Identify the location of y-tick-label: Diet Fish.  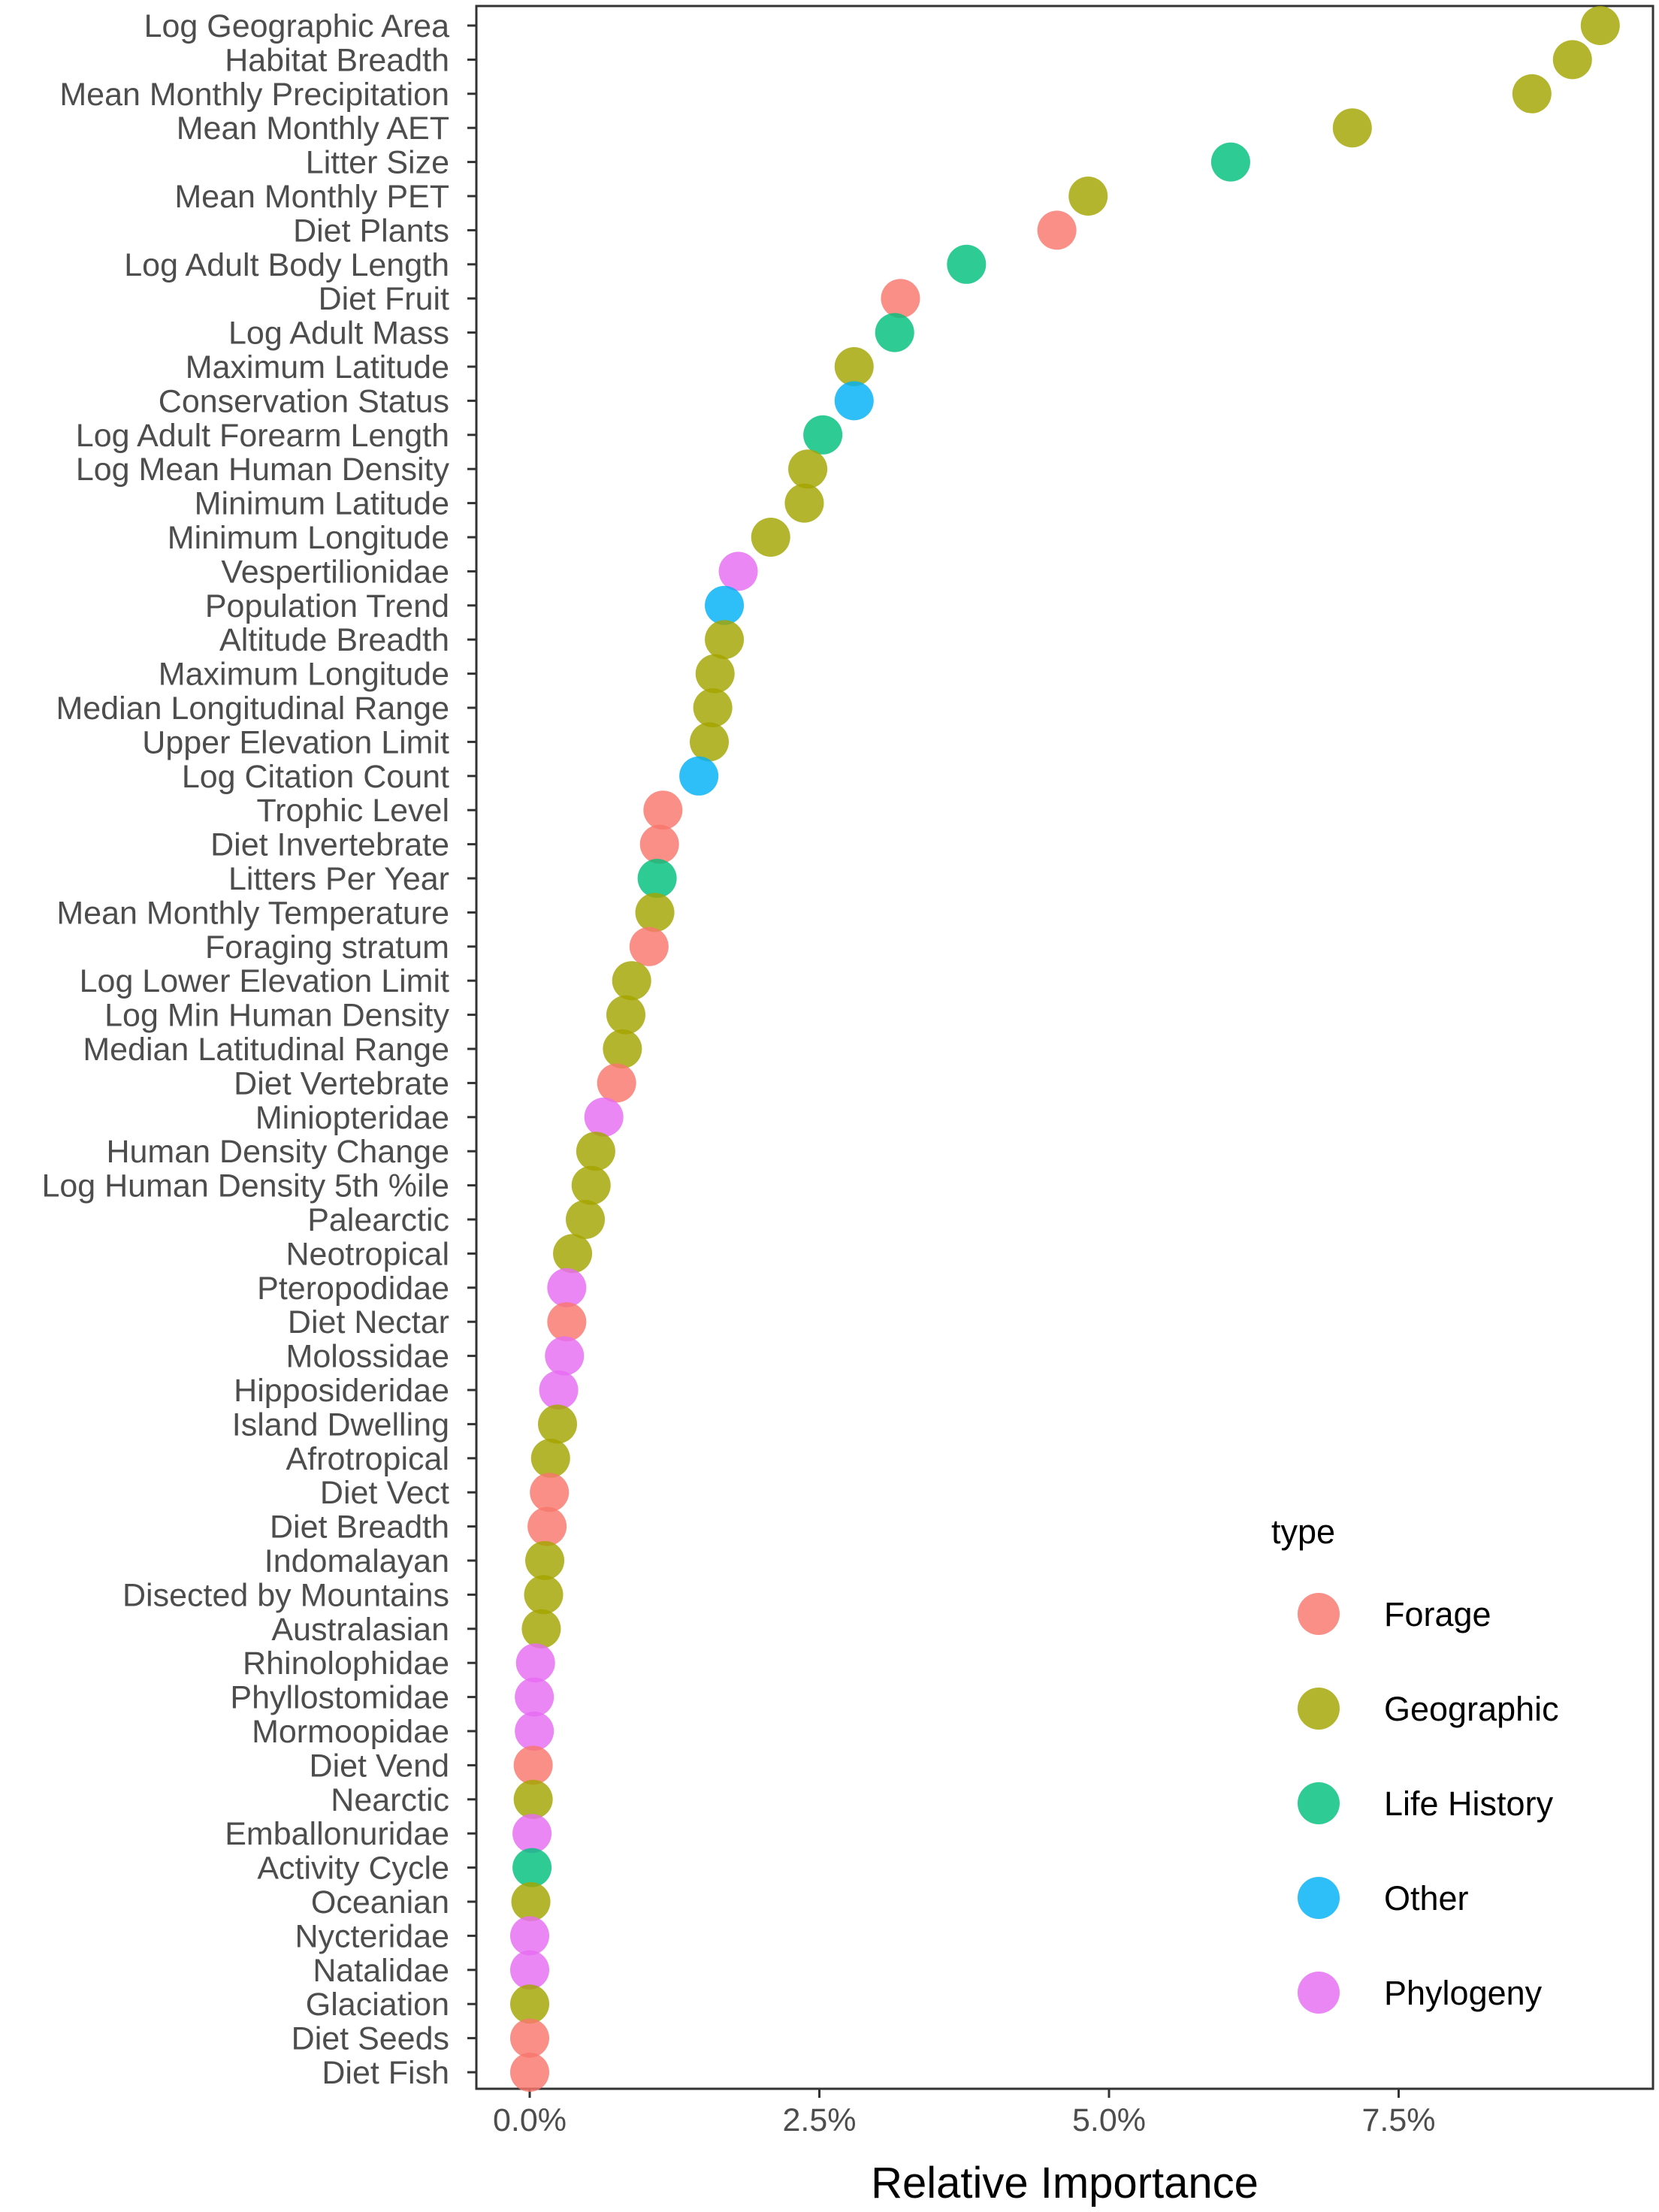
(385, 2073).